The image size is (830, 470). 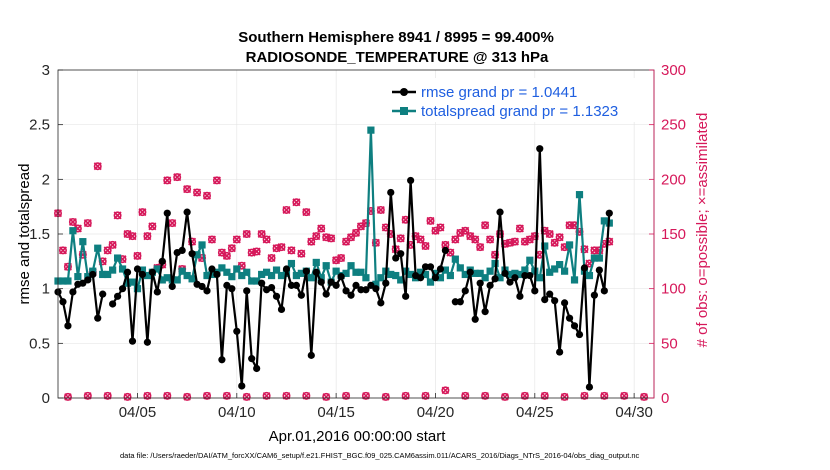 What do you see at coordinates (24, 234) in the screenshot?
I see `y-axis-label: rmse and totalspread` at bounding box center [24, 234].